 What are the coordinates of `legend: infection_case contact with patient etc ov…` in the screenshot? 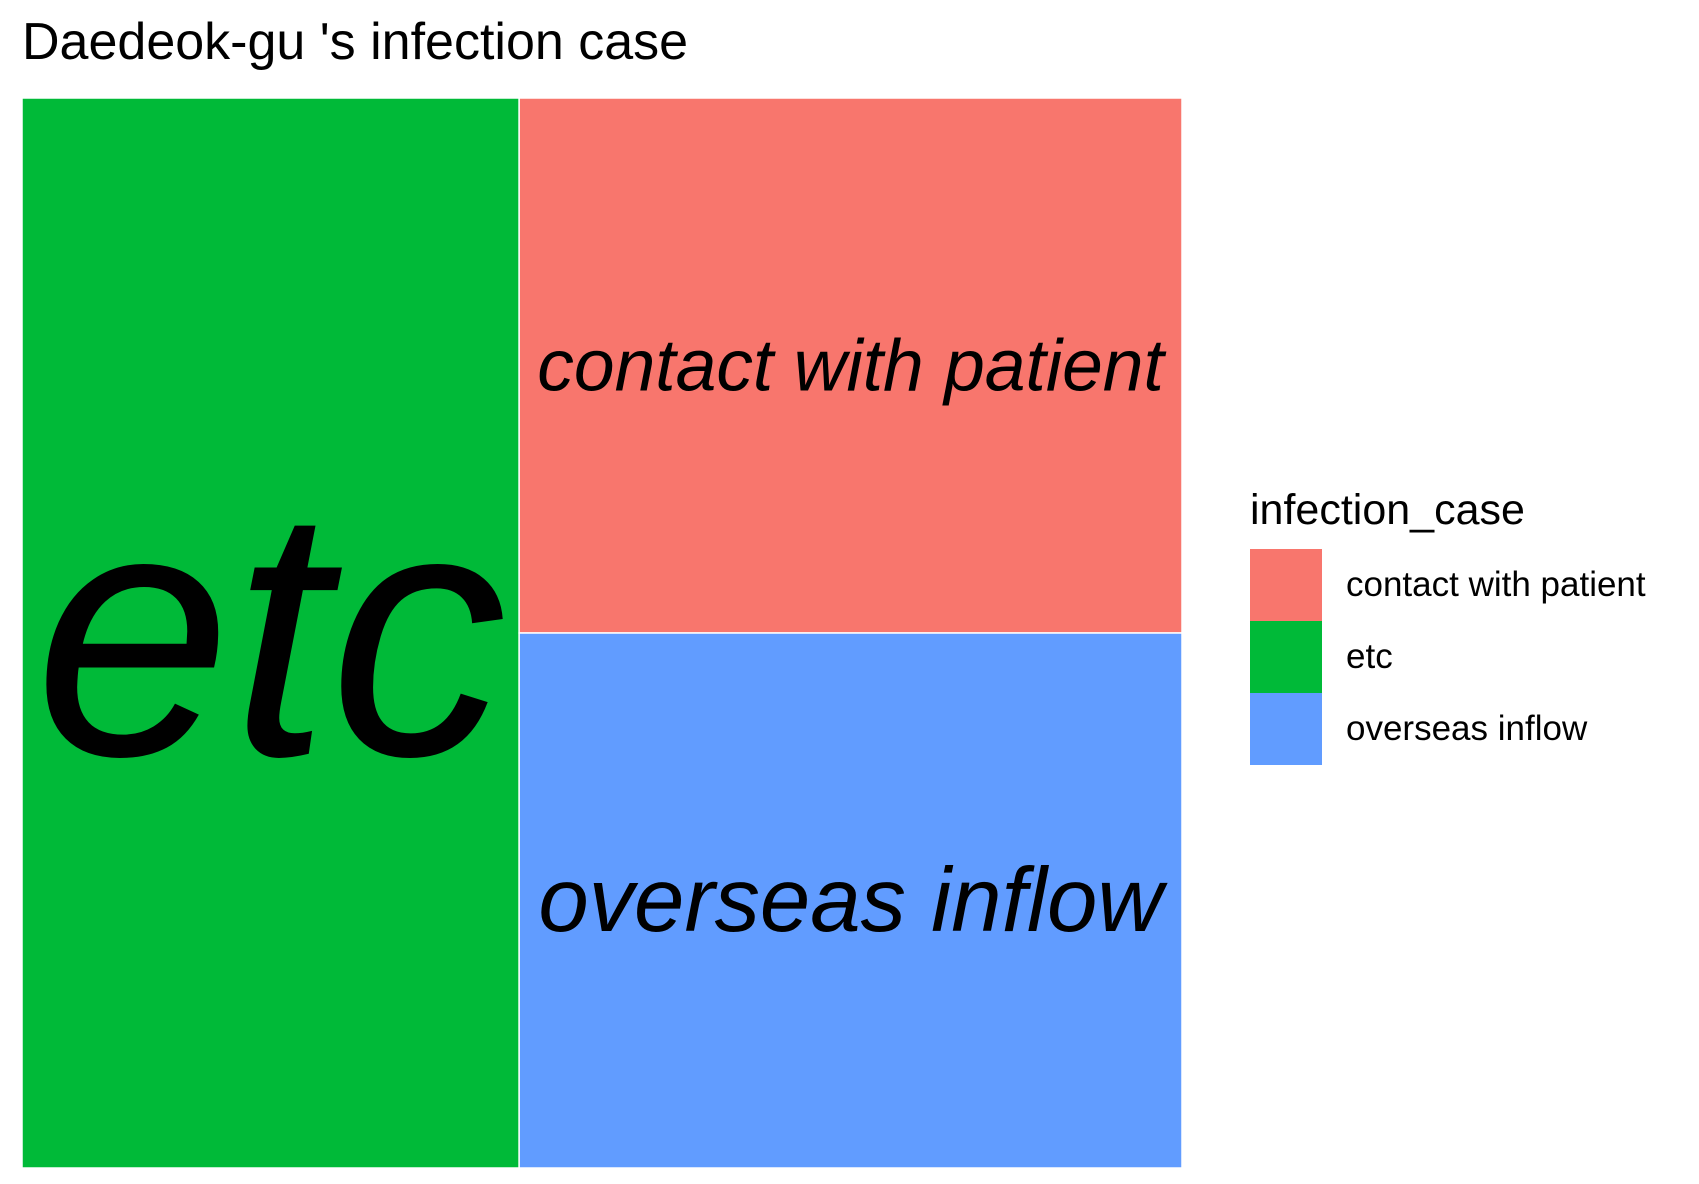 It's located at (1448, 625).